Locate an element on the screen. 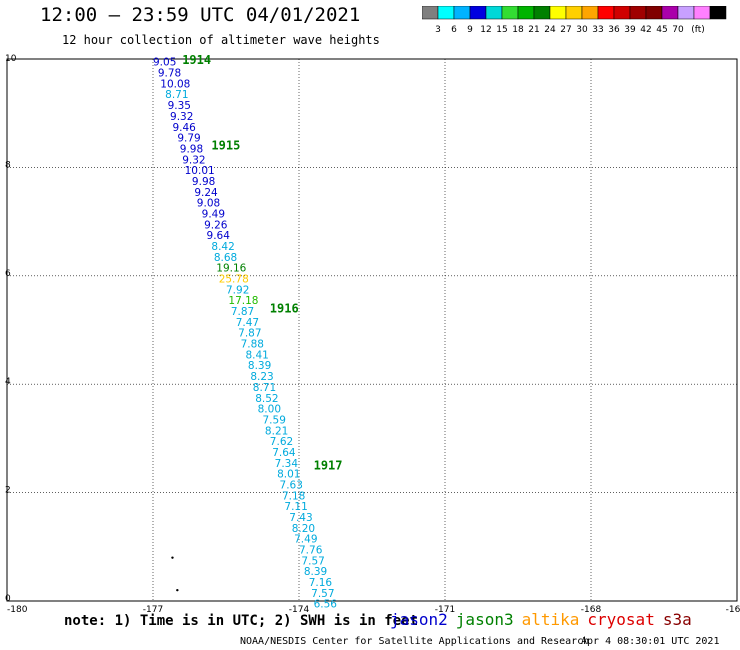 This screenshot has height=650, width=740. color-scale-legend: 3 6 9 12 15 18 21 24 27 30 33 36 39 42 45 70 (ft) is located at coordinates (574, 20).